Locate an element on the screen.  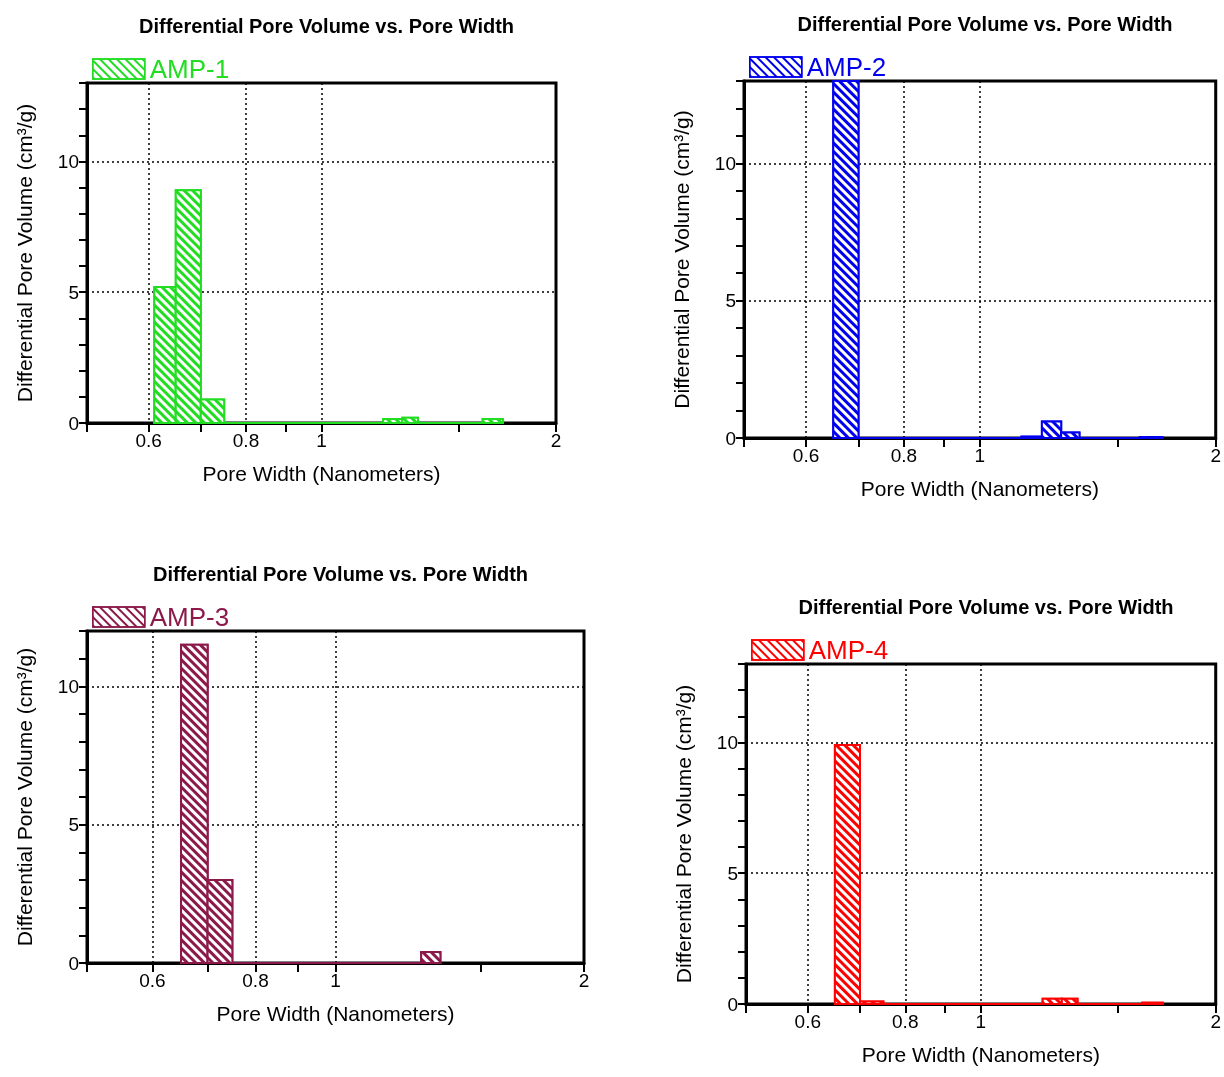
legend-label: AMP-1 is located at coordinates (189, 69).